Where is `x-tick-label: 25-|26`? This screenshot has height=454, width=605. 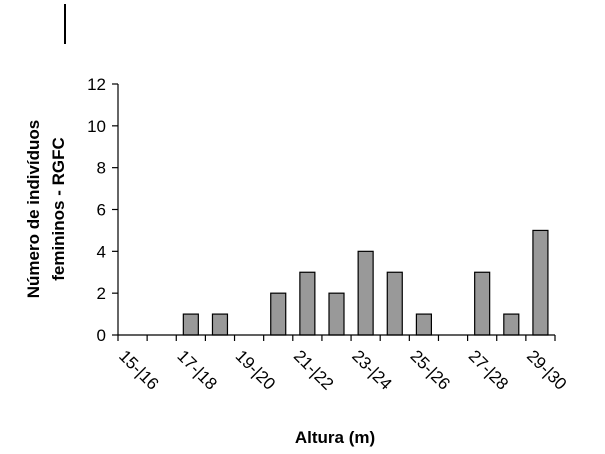
x-tick-label: 25-|26 is located at coordinates (430, 369).